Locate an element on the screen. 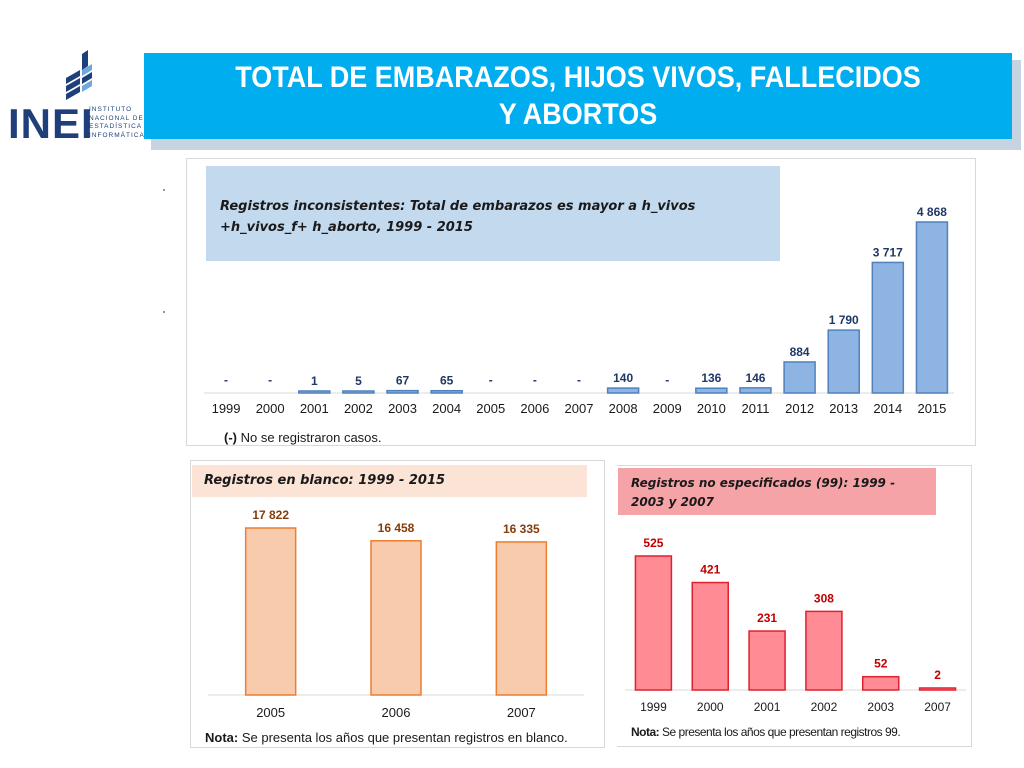  chart-title-box: Registros en blanco: 1999 - 2015 is located at coordinates (389, 481).